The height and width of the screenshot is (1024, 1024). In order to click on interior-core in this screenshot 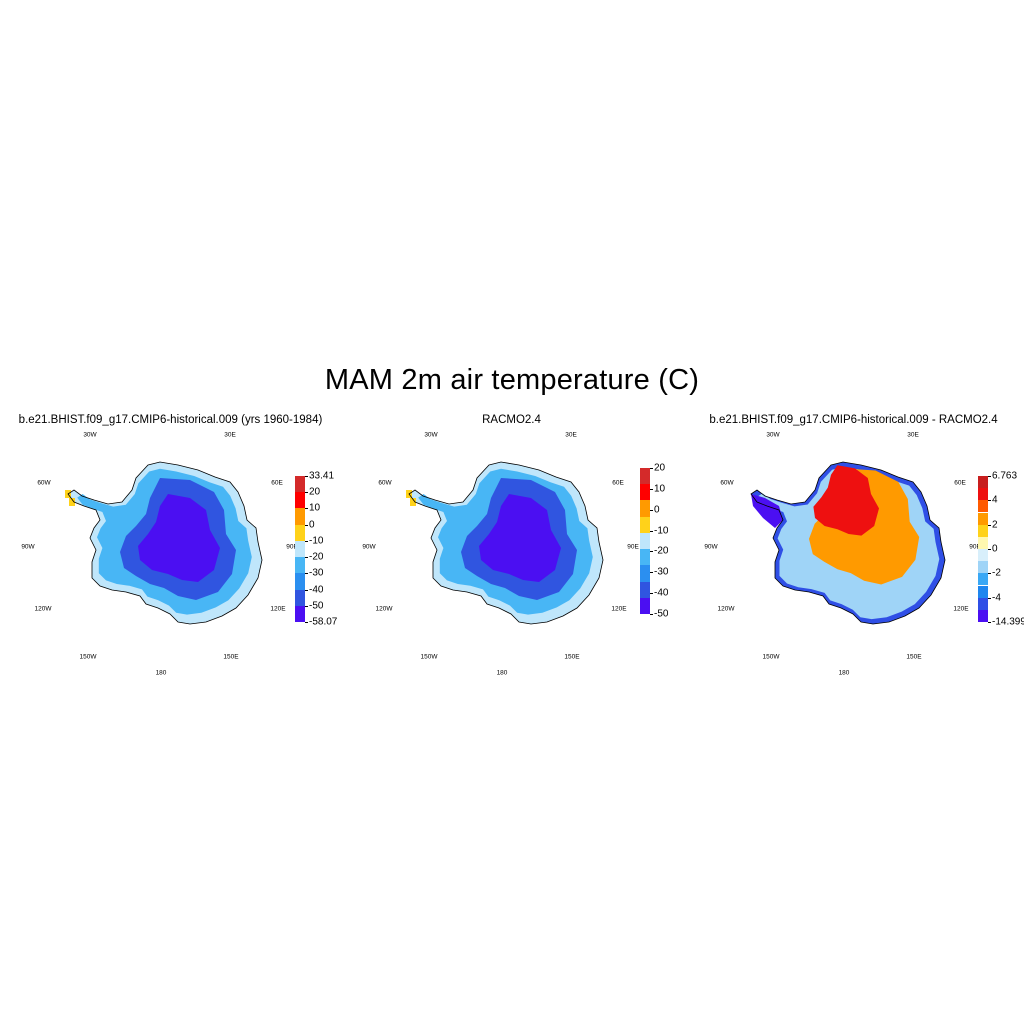, I will do `click(179, 538)`.